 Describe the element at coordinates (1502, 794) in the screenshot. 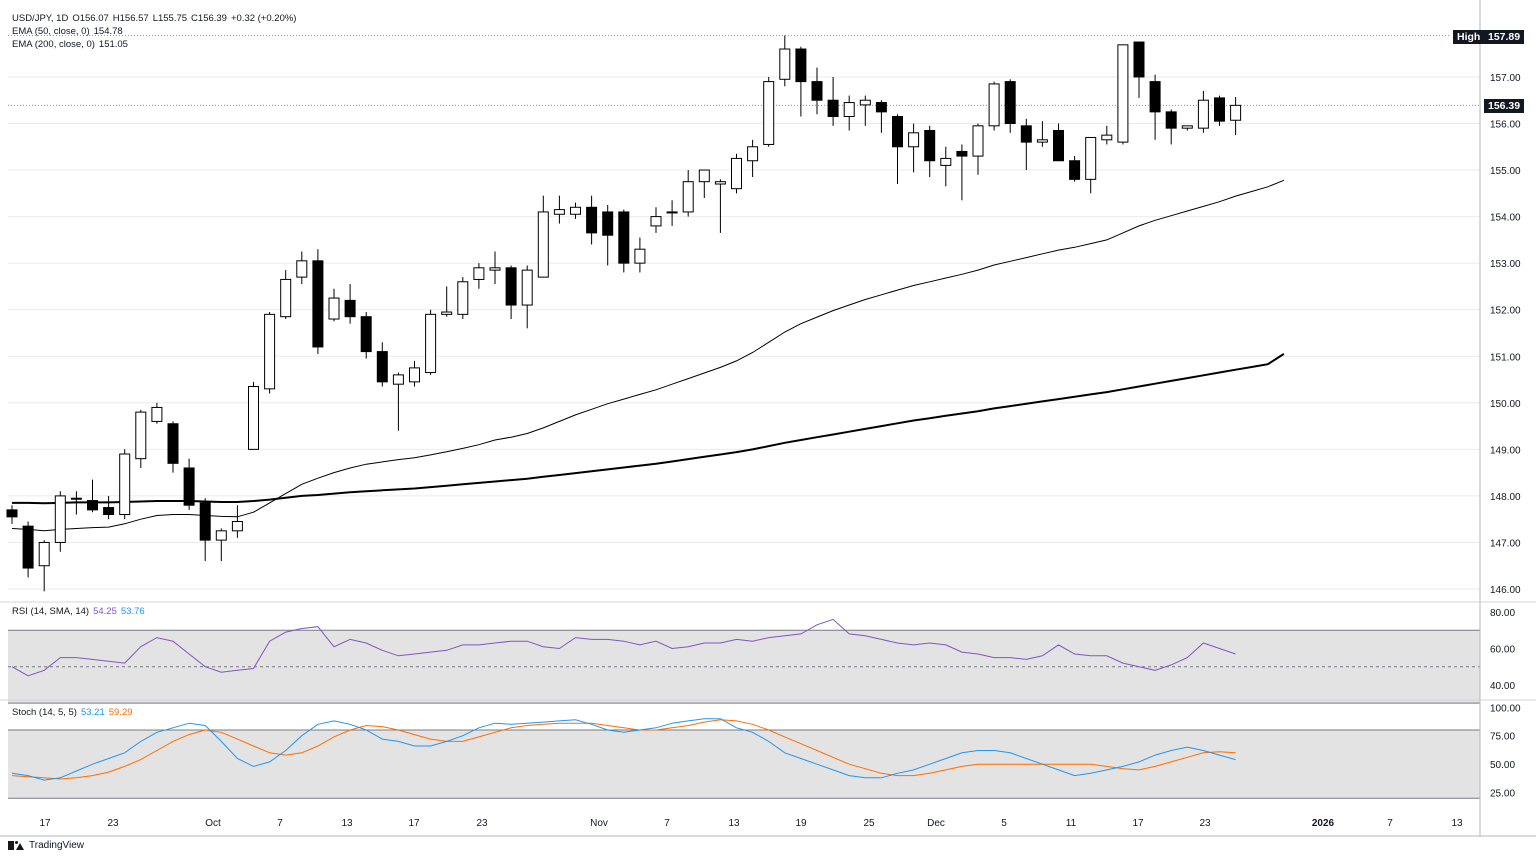

I see `stoch-tick-label: 25.00` at that location.